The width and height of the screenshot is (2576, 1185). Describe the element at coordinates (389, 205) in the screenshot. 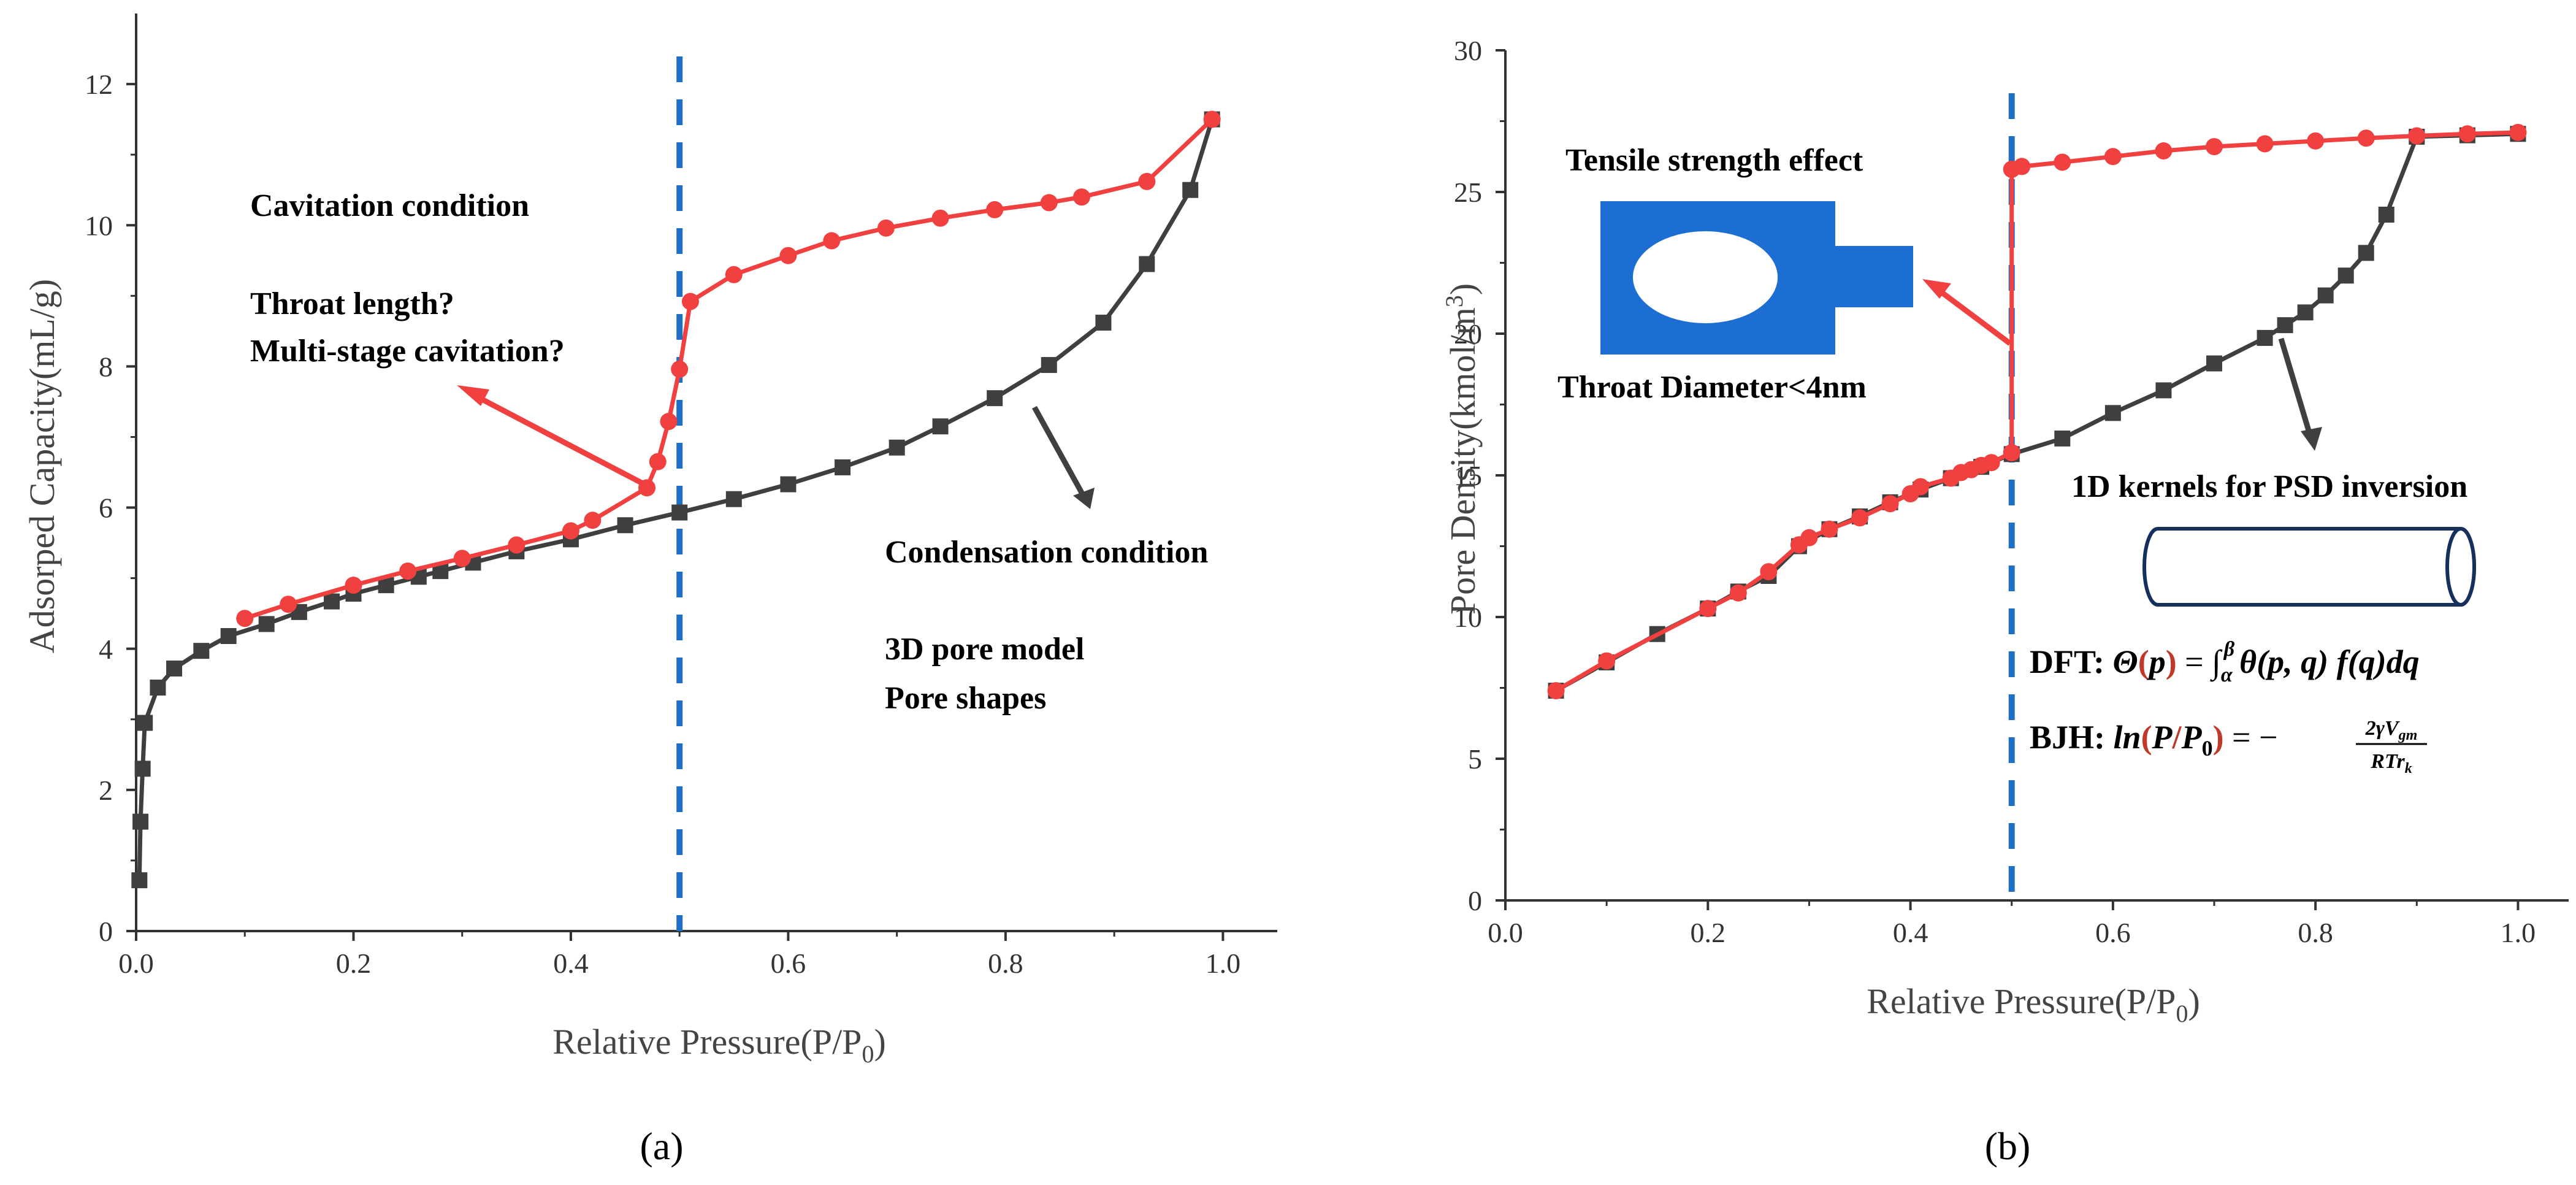

I see `annotation-cavitation-condition: Cavitation condition` at that location.